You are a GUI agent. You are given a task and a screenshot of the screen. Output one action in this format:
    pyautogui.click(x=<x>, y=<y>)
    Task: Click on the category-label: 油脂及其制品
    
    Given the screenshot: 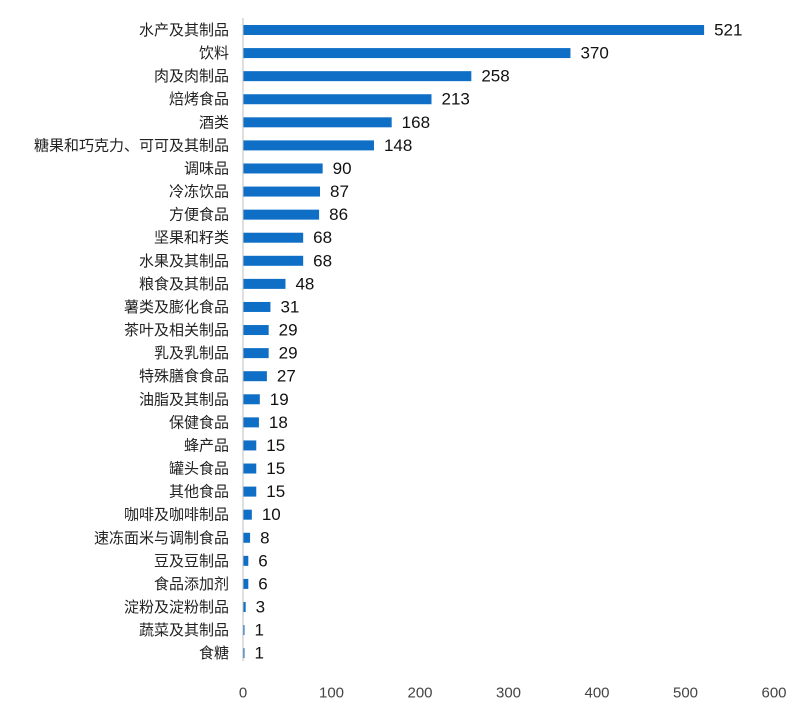 What is the action you would take?
    pyautogui.click(x=184, y=399)
    